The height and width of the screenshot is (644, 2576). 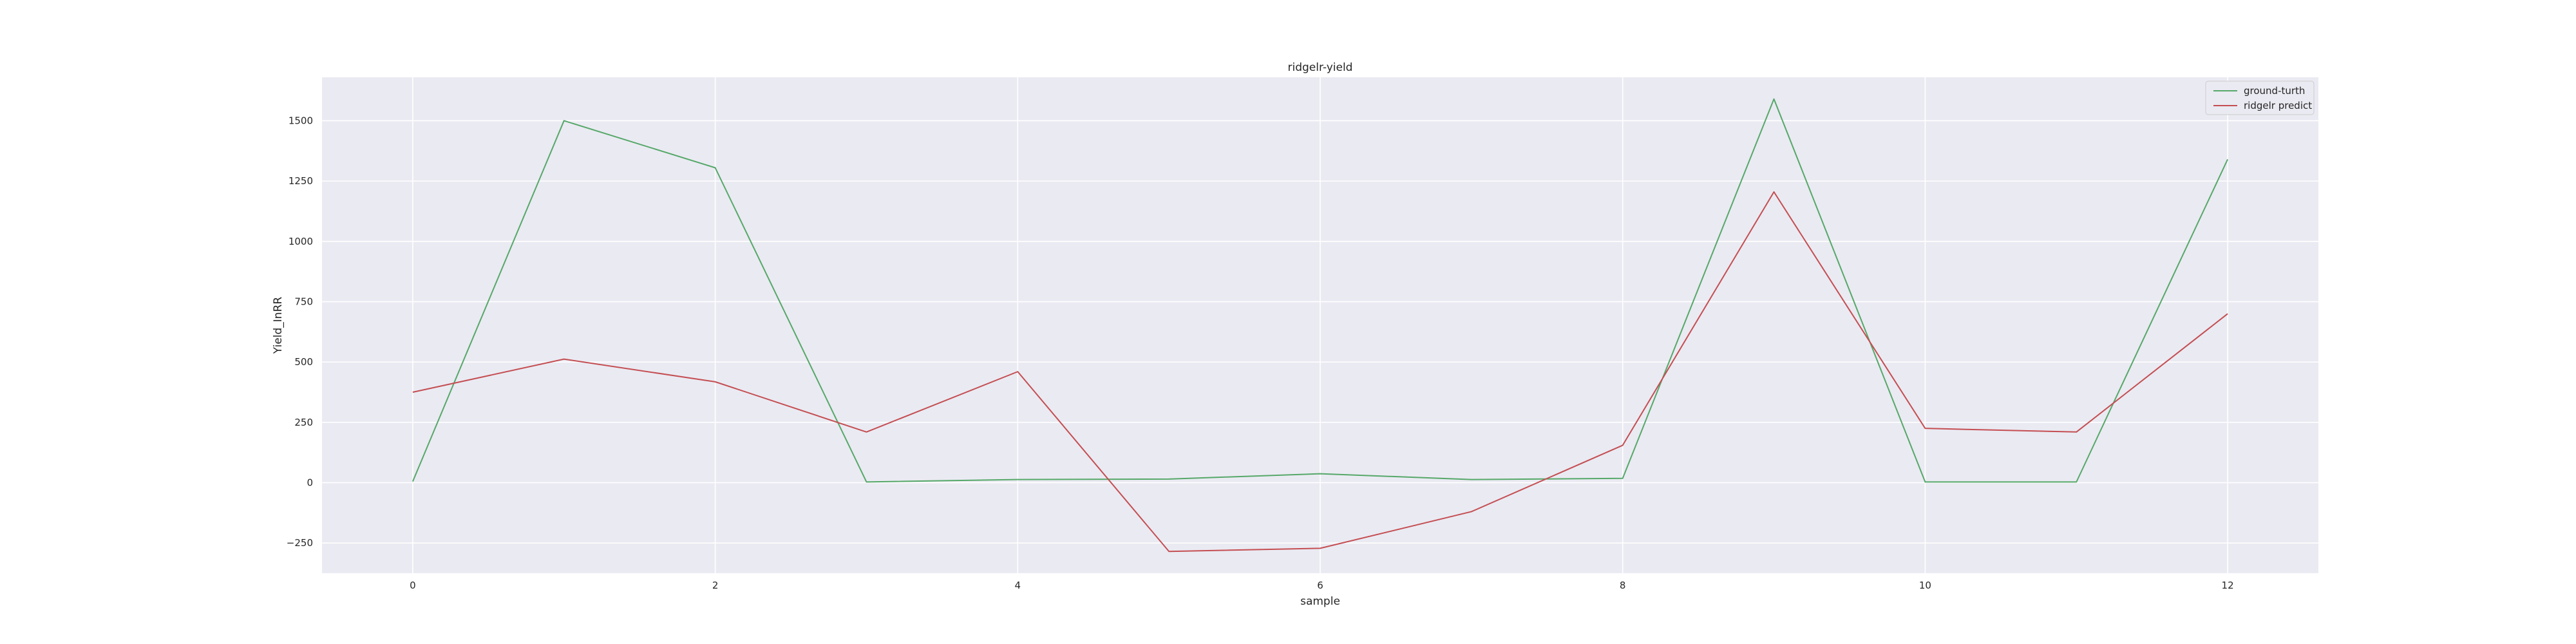 What do you see at coordinates (310, 482) in the screenshot?
I see `y-tick-label: 0` at bounding box center [310, 482].